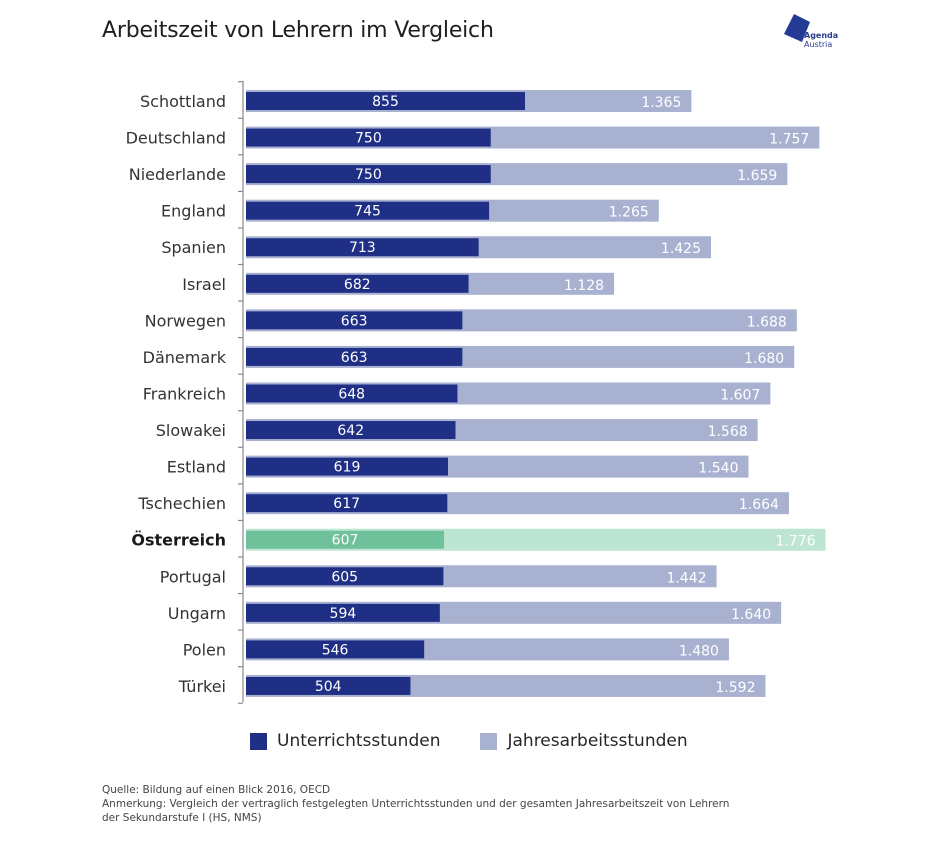 This screenshot has width=939, height=847. What do you see at coordinates (181, 503) in the screenshot?
I see `category-label: Tschechien` at bounding box center [181, 503].